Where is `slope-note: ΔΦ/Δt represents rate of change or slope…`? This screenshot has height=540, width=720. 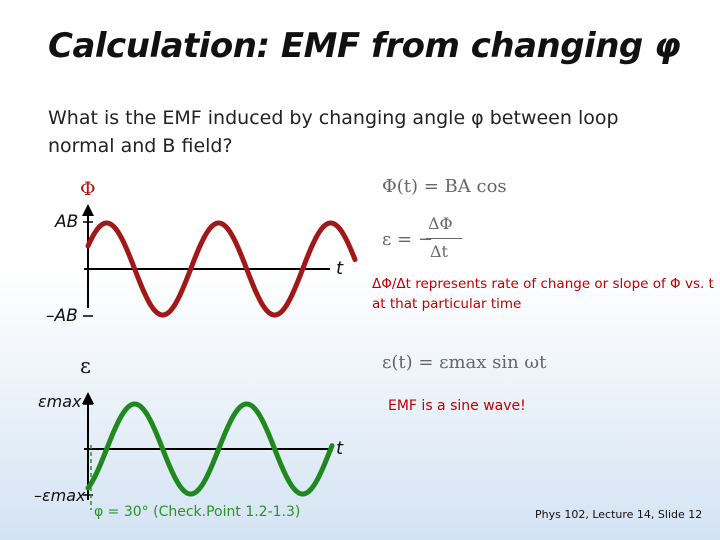
slope-note: ΔΦ/Δt represents rate of change or slope… is located at coordinates (543, 294).